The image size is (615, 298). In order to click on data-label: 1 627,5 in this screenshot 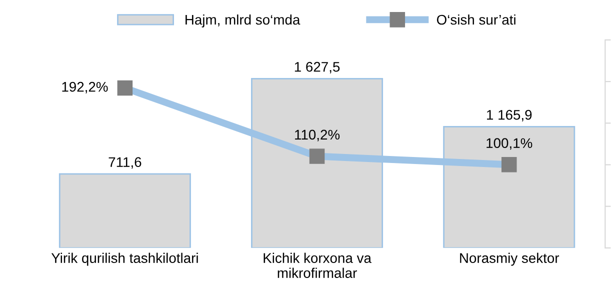, I will do `click(317, 68)`.